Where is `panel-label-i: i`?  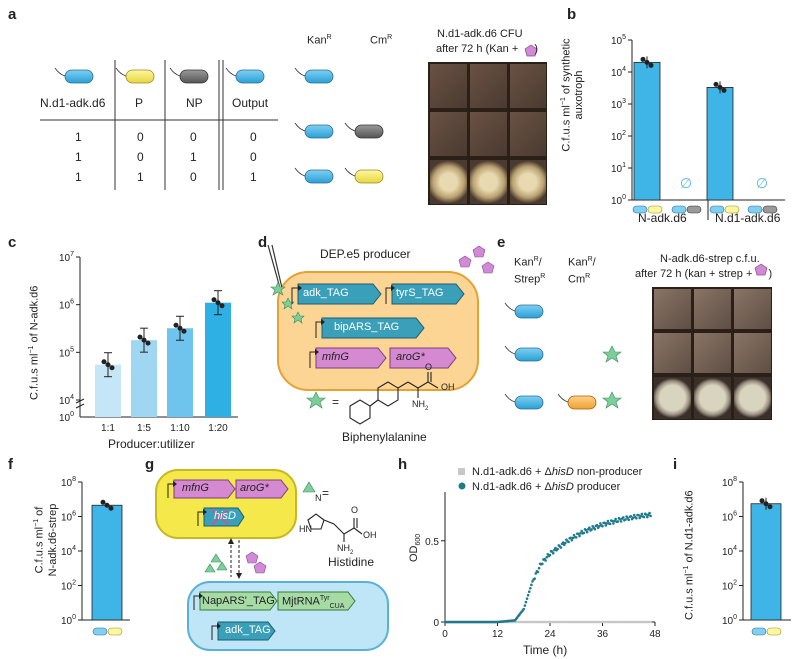
panel-label-i: i is located at coordinates (675, 464).